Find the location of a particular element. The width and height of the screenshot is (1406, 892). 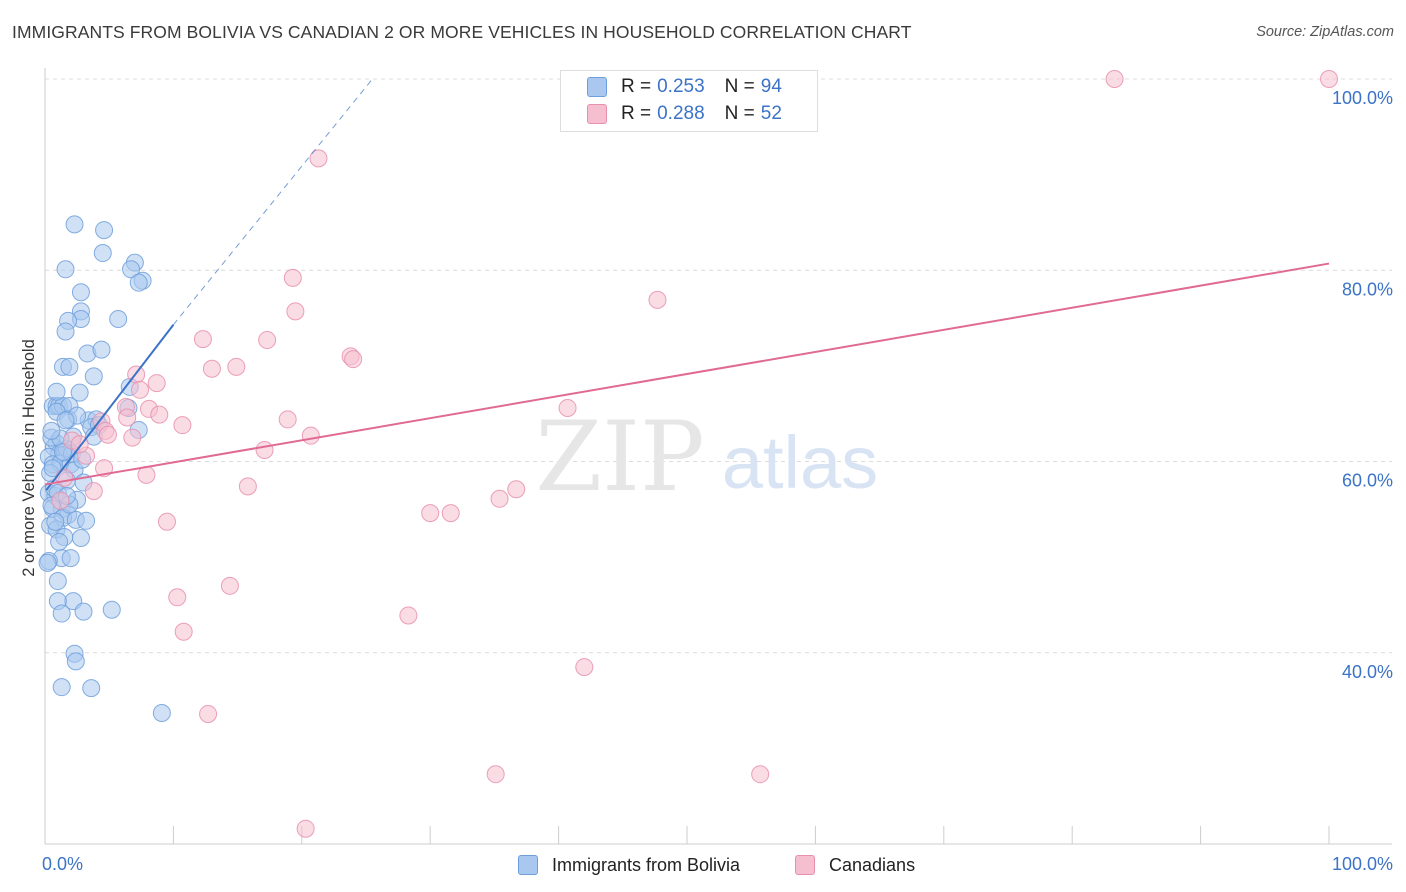

bolivia-trend-line is located at coordinates (110, 407).